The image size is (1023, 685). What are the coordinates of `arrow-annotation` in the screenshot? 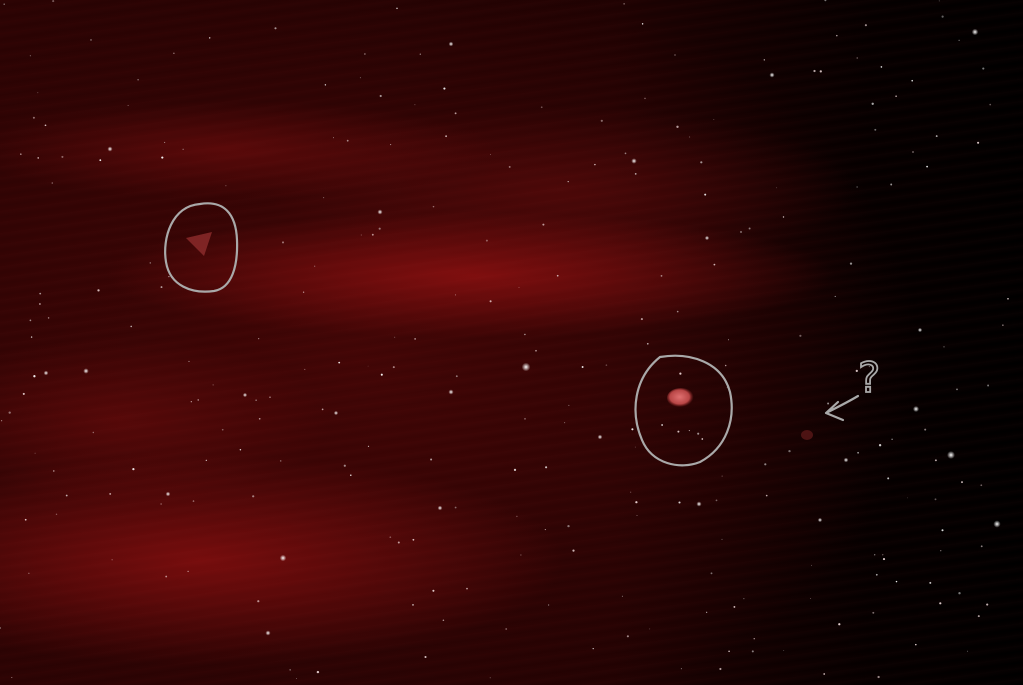 It's located at (842, 408).